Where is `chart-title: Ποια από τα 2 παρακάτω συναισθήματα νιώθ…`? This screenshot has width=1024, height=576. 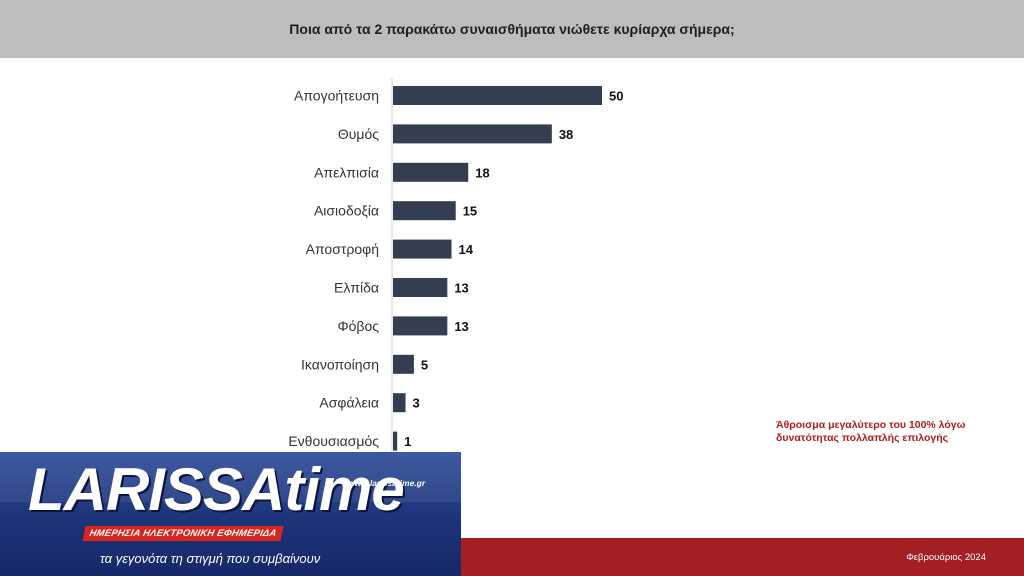
chart-title: Ποια από τα 2 παρακάτω συναισθήματα νιώθ… is located at coordinates (512, 29).